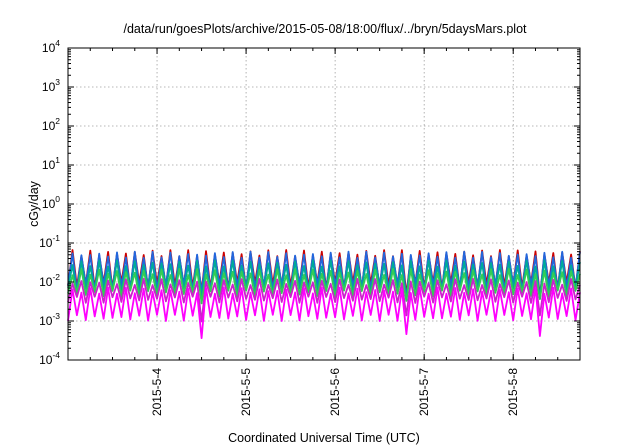 This screenshot has height=448, width=640. What do you see at coordinates (335, 392) in the screenshot?
I see `x-tick-label: 2015-5-6` at bounding box center [335, 392].